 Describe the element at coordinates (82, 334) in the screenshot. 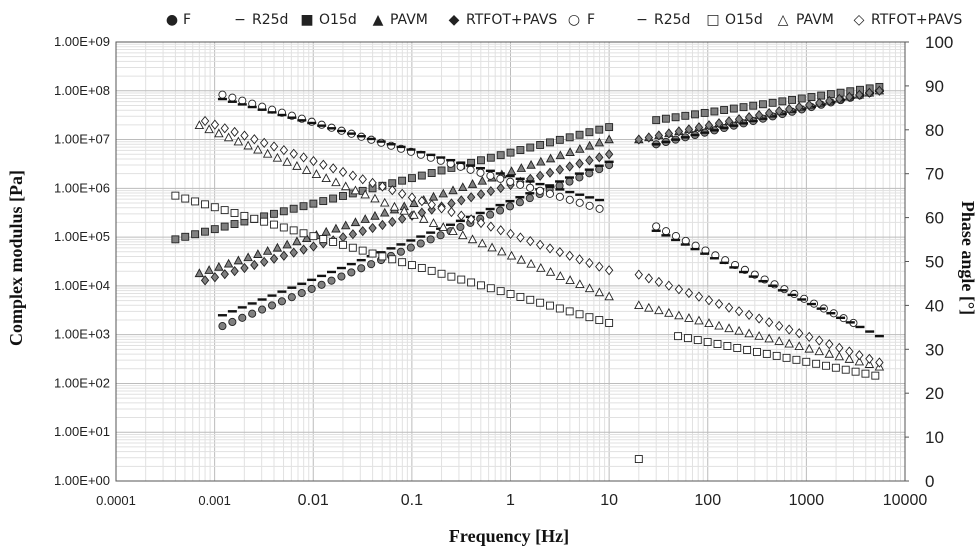

I see `y-tick-label: 1.00E+03` at that location.